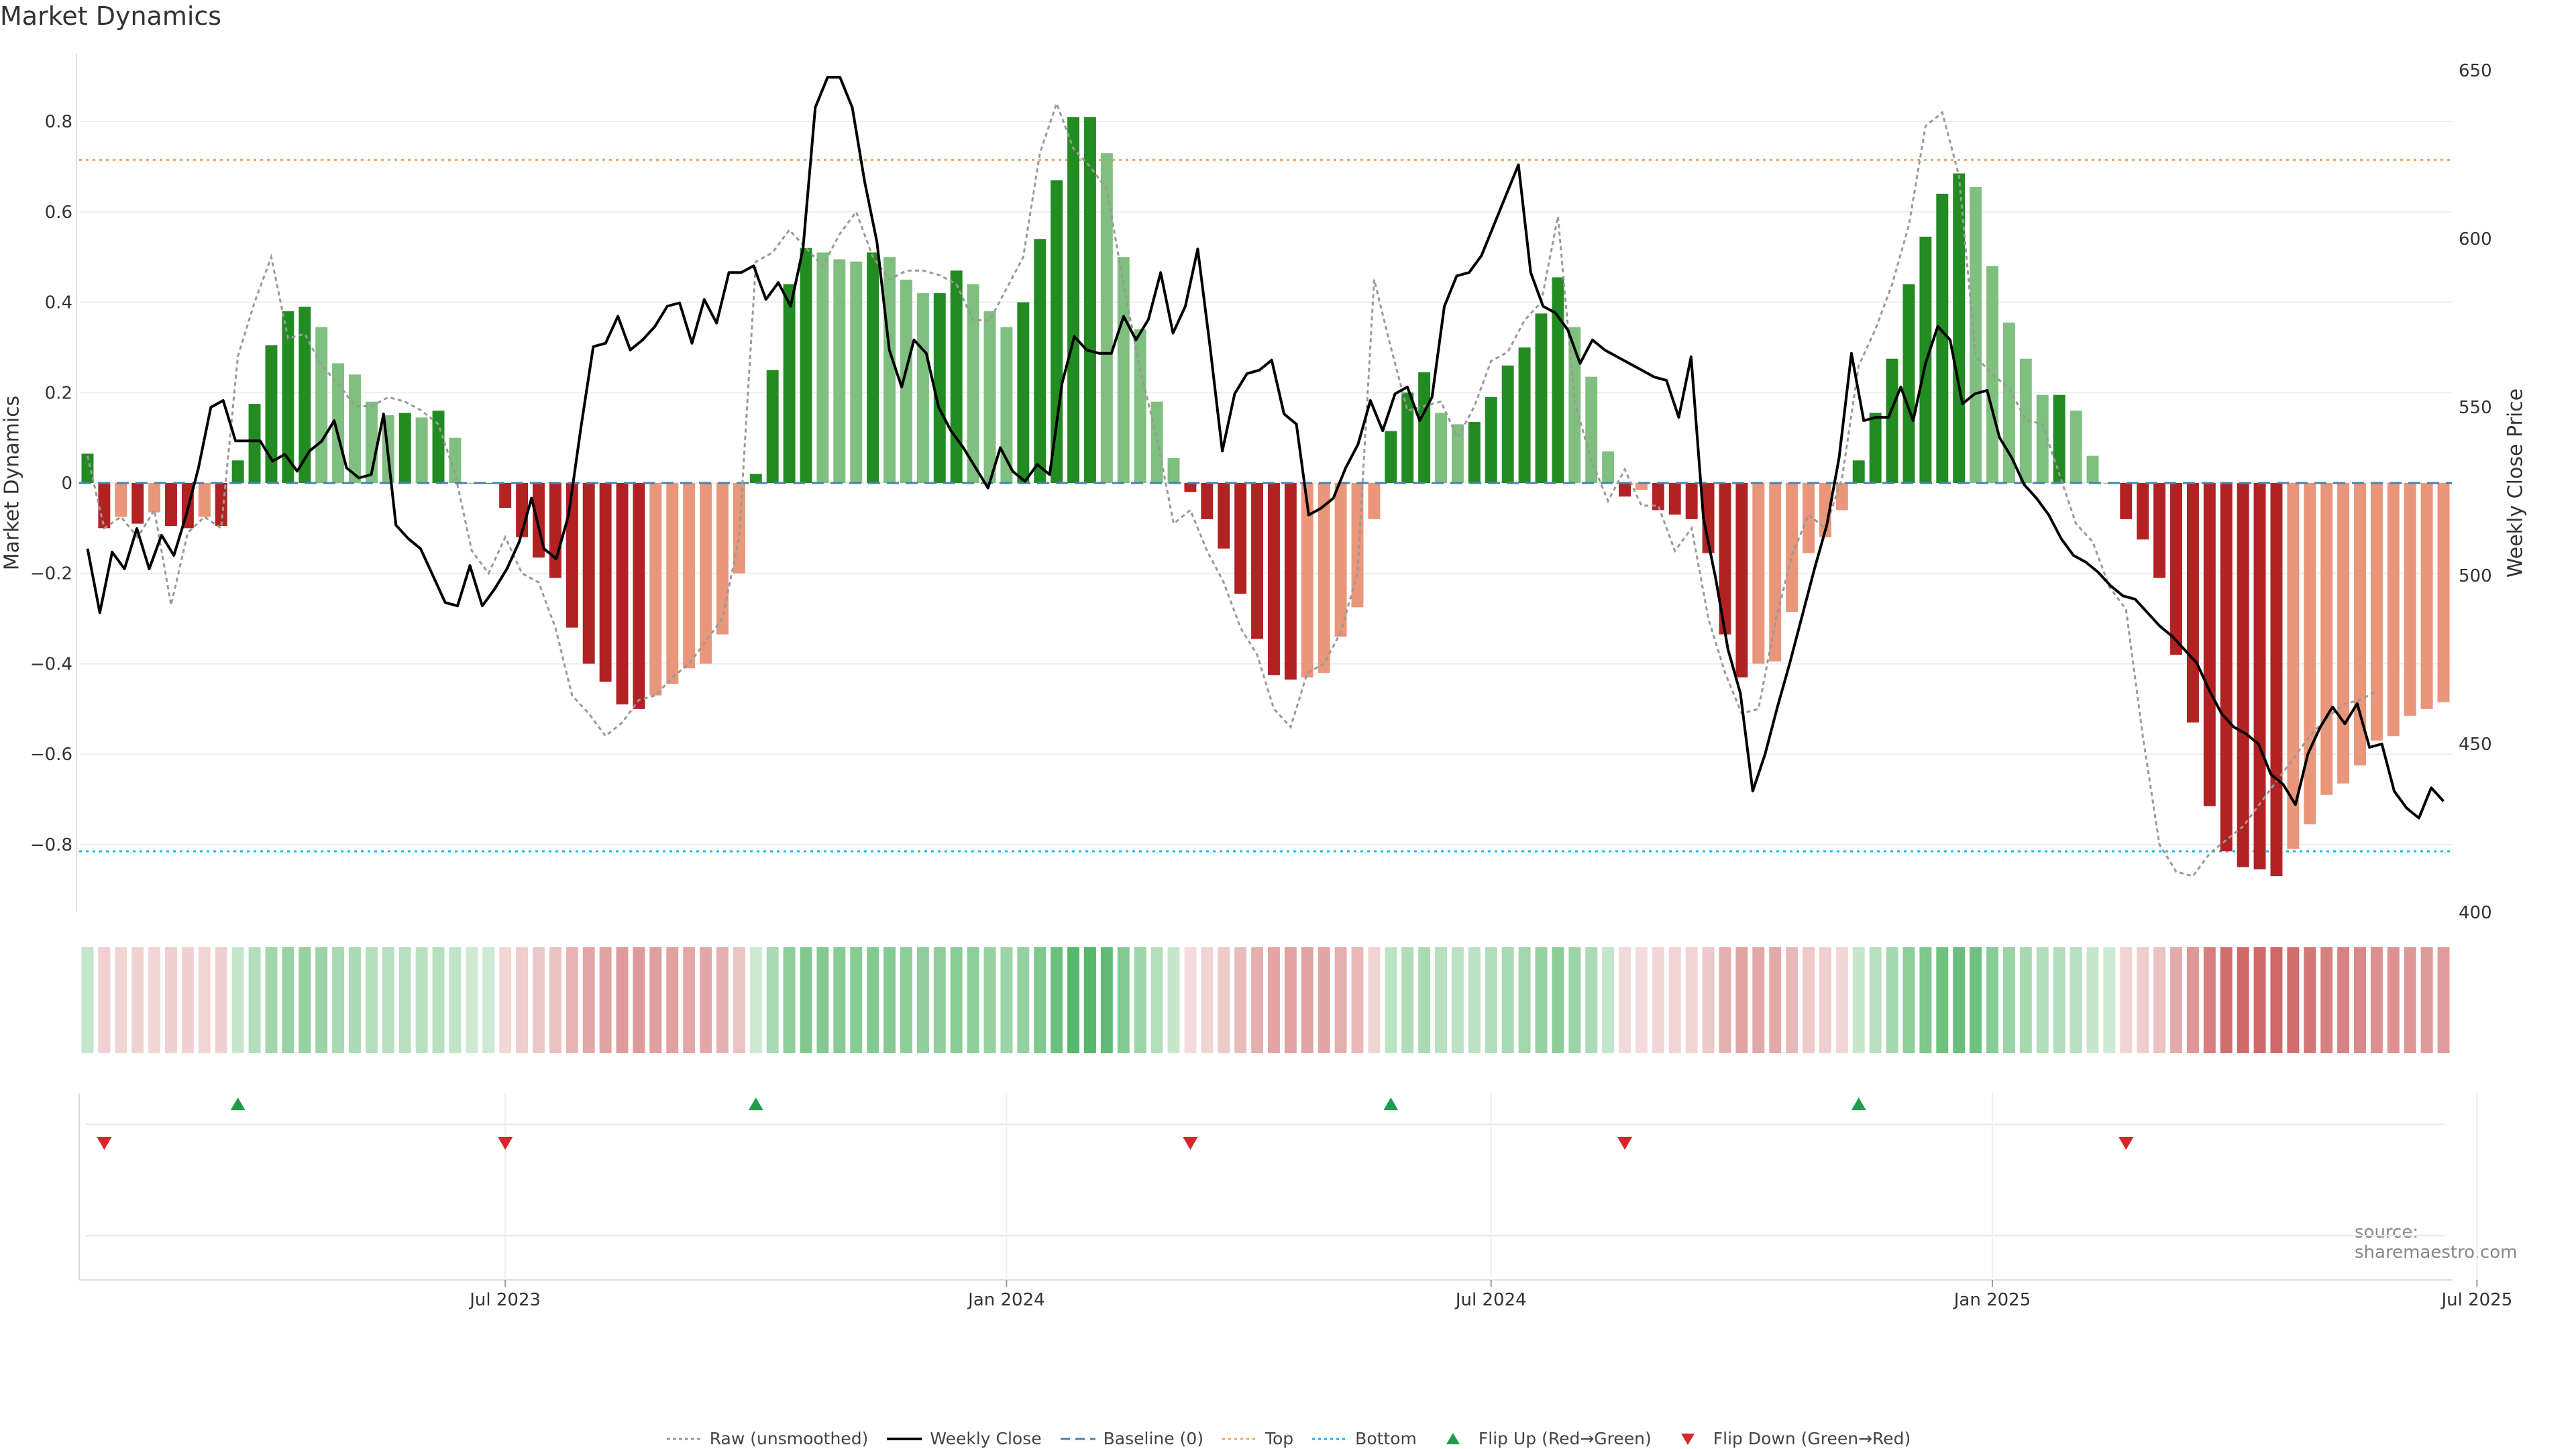 The width and height of the screenshot is (2576, 1449). Describe the element at coordinates (766, 1438) in the screenshot. I see `legend-item-raw: Raw (unsmoothed)` at that location.